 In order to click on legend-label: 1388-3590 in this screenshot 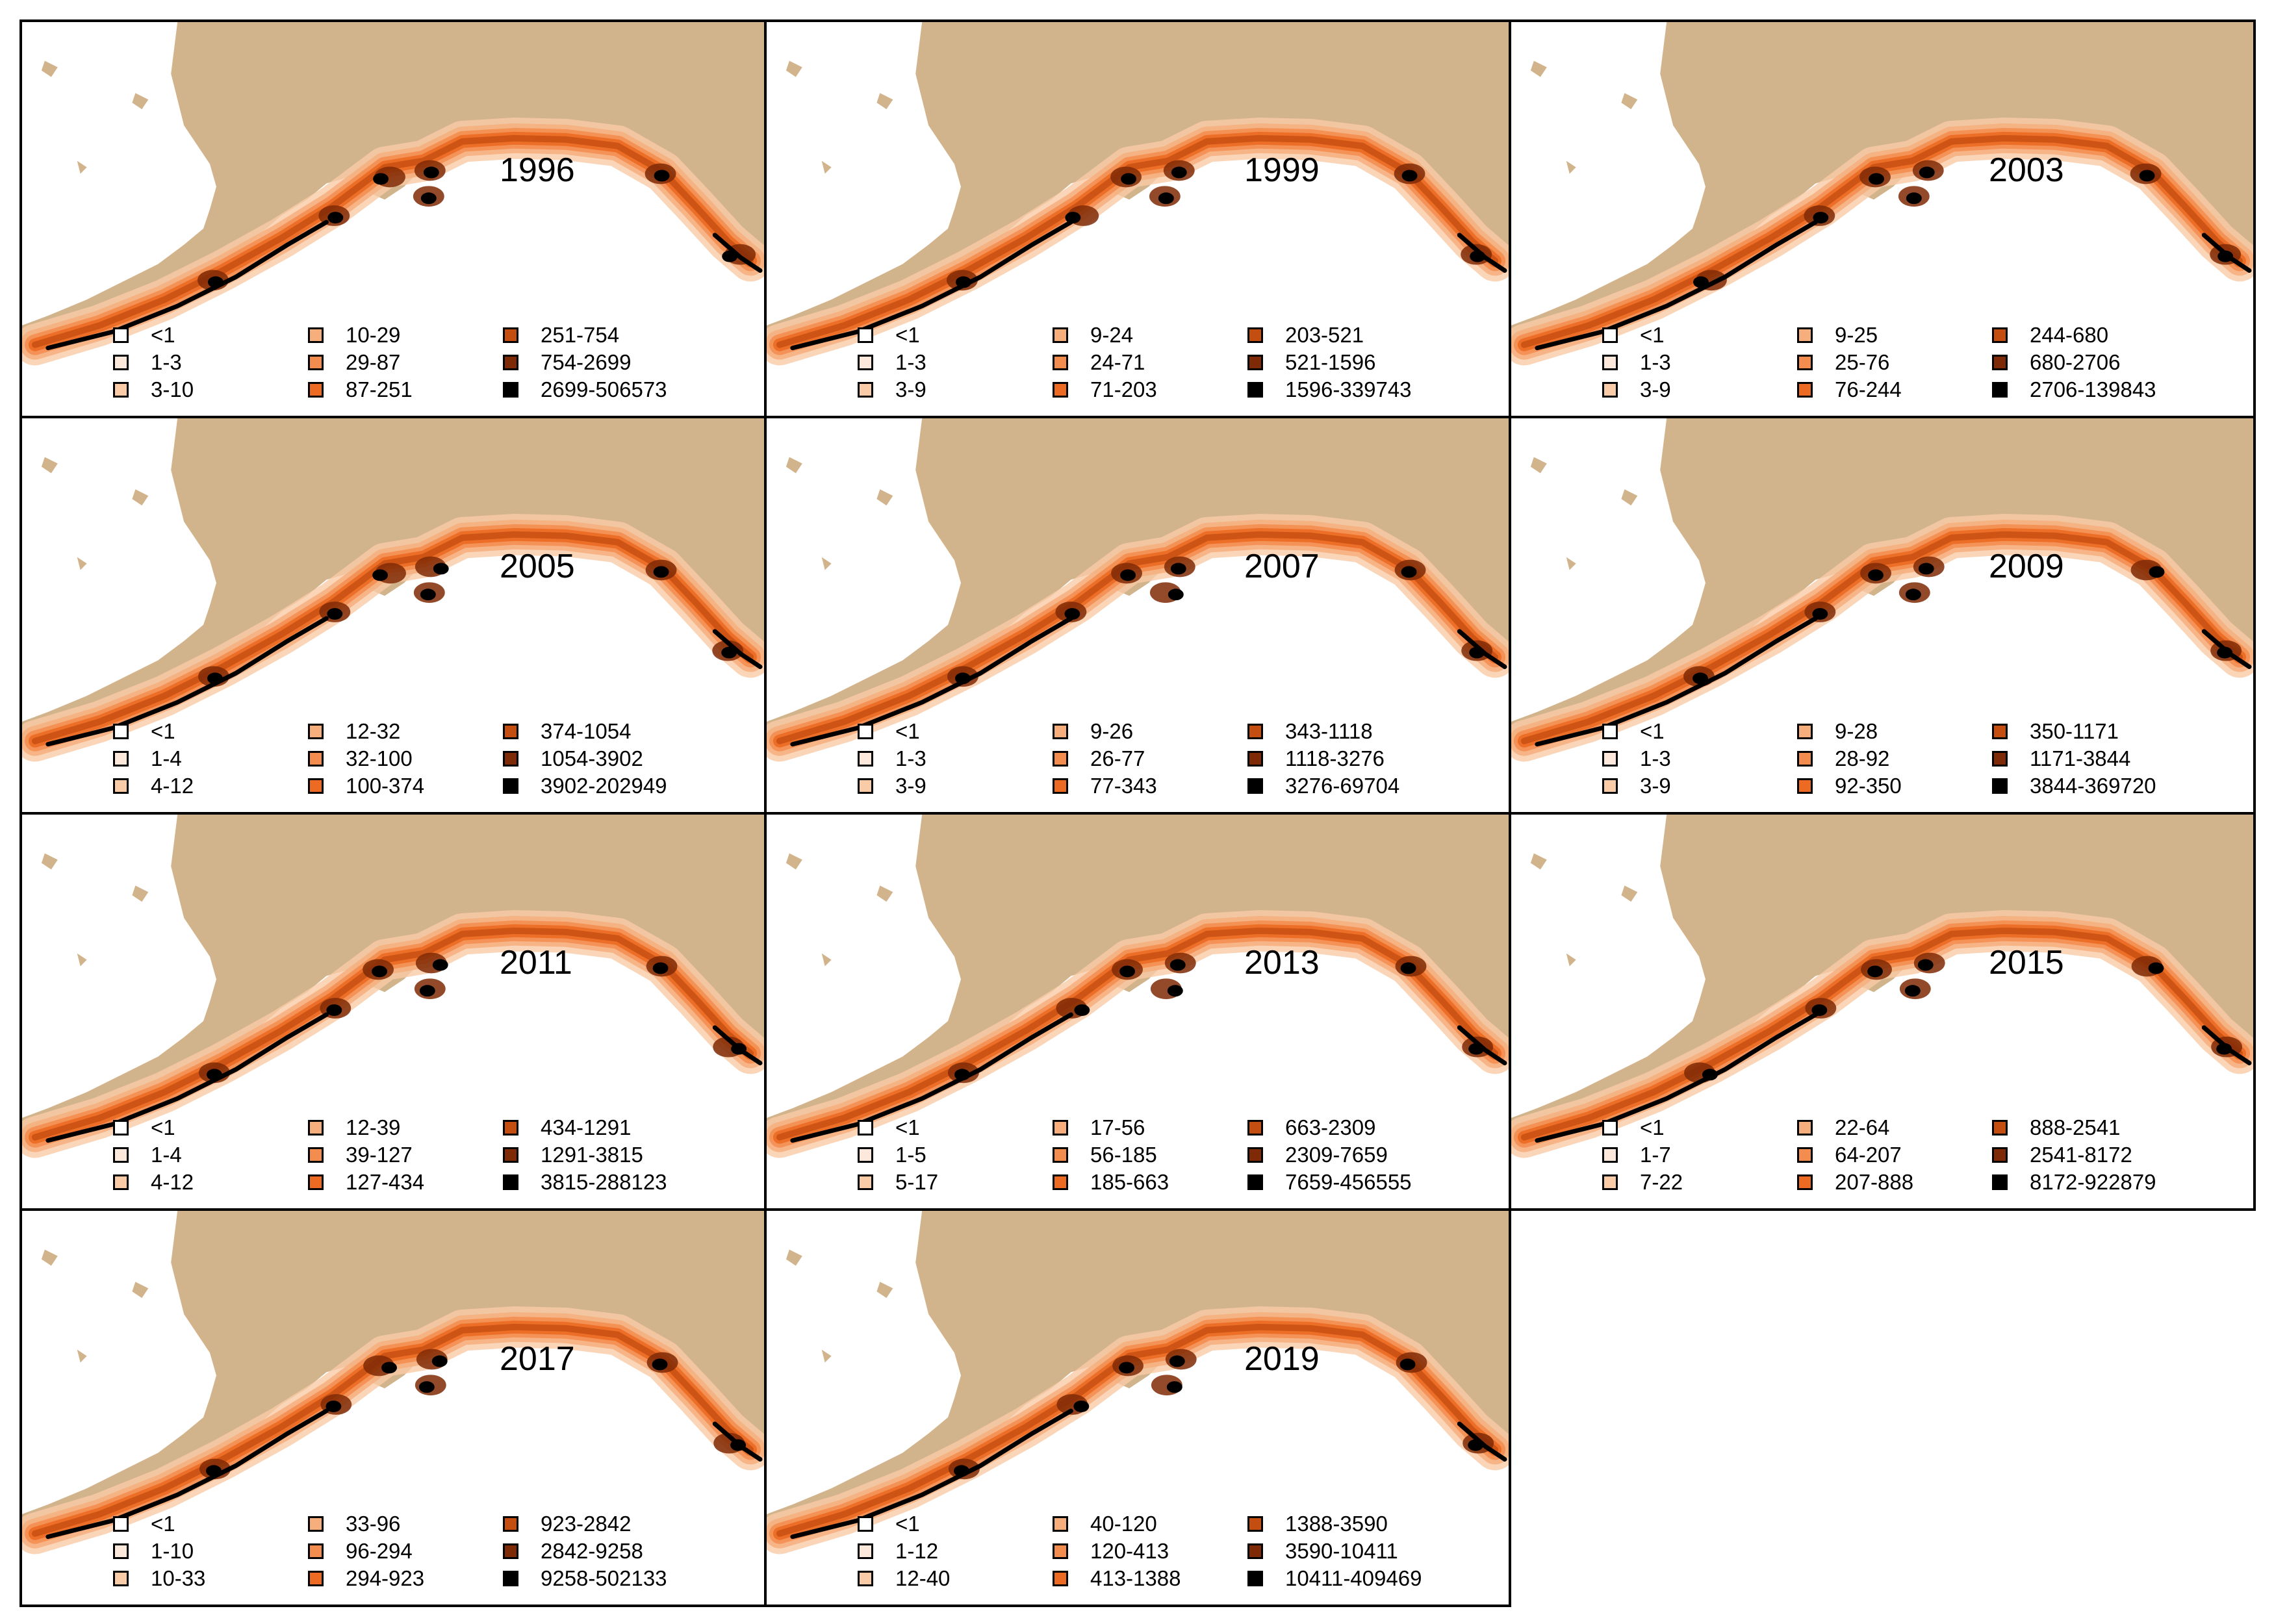, I will do `click(1336, 1524)`.